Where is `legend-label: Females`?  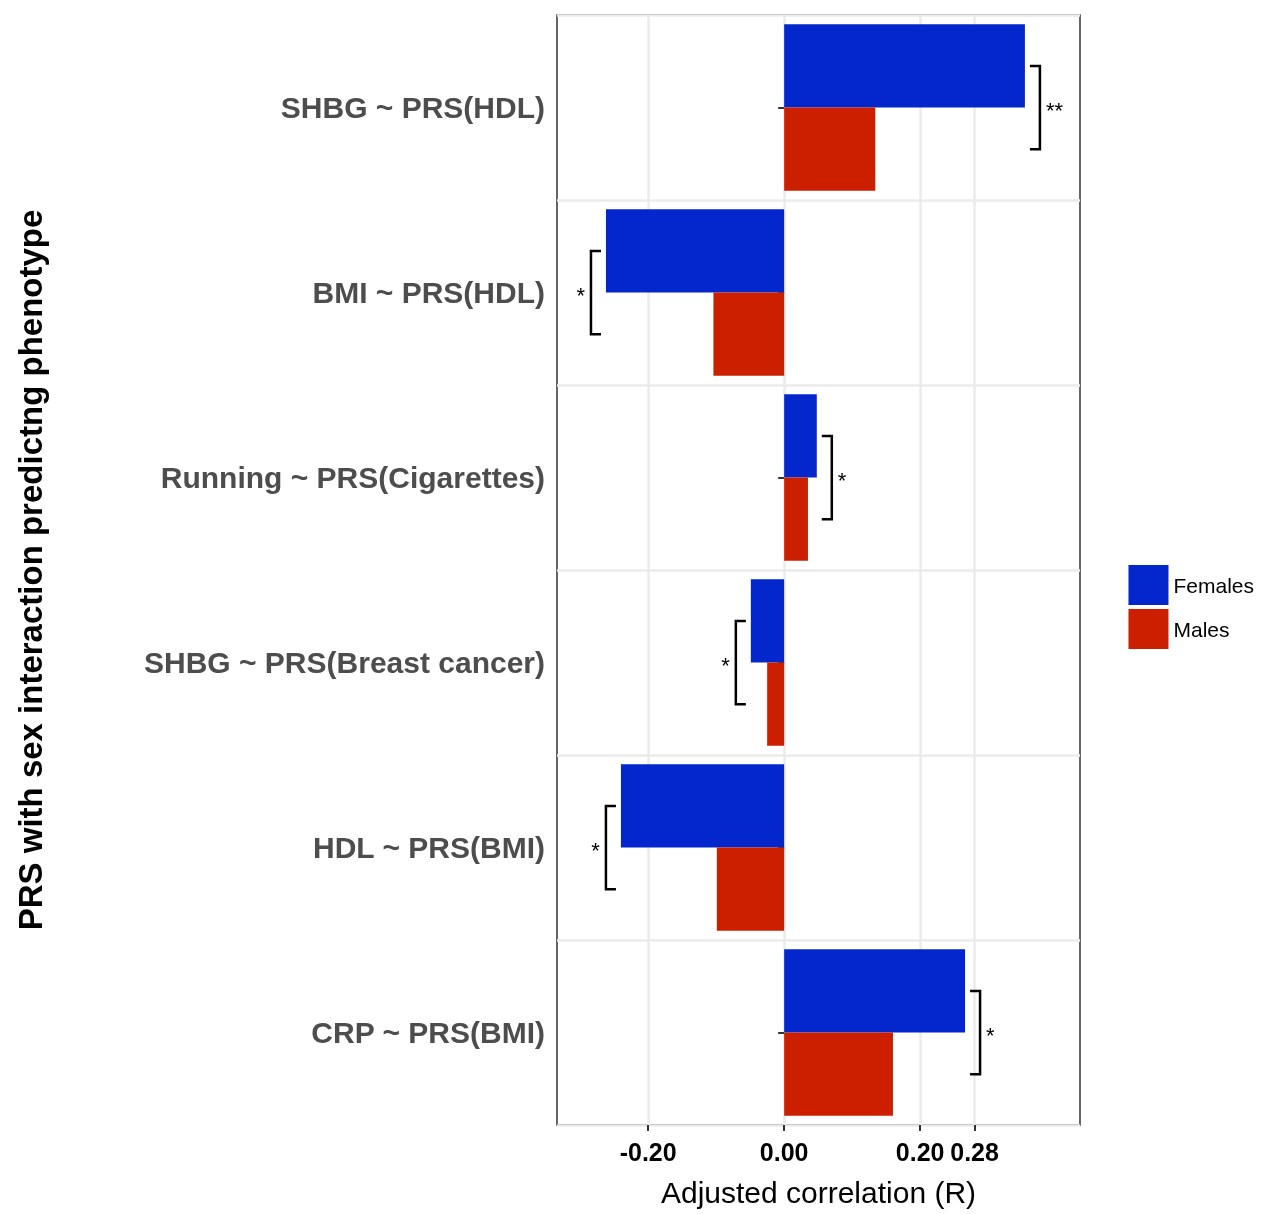 legend-label: Females is located at coordinates (1214, 585).